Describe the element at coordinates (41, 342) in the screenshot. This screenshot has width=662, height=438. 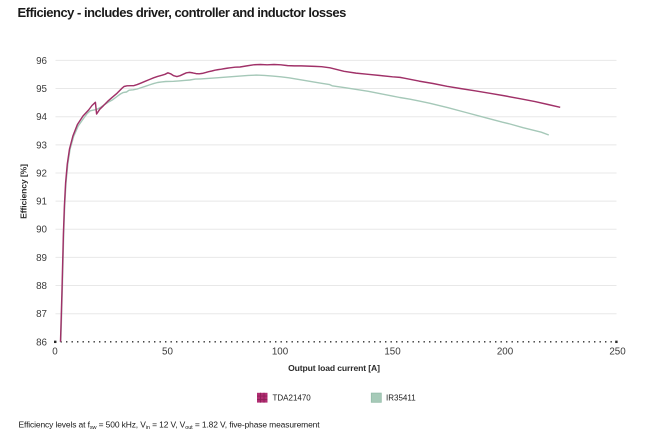
I see `svg-text: 86` at that location.